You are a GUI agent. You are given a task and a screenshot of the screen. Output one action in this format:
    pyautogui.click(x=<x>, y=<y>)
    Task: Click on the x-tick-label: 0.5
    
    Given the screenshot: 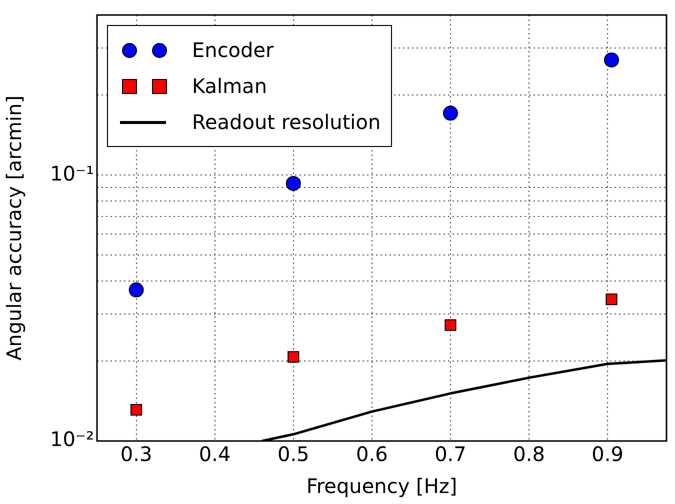 What is the action you would take?
    pyautogui.click(x=293, y=454)
    